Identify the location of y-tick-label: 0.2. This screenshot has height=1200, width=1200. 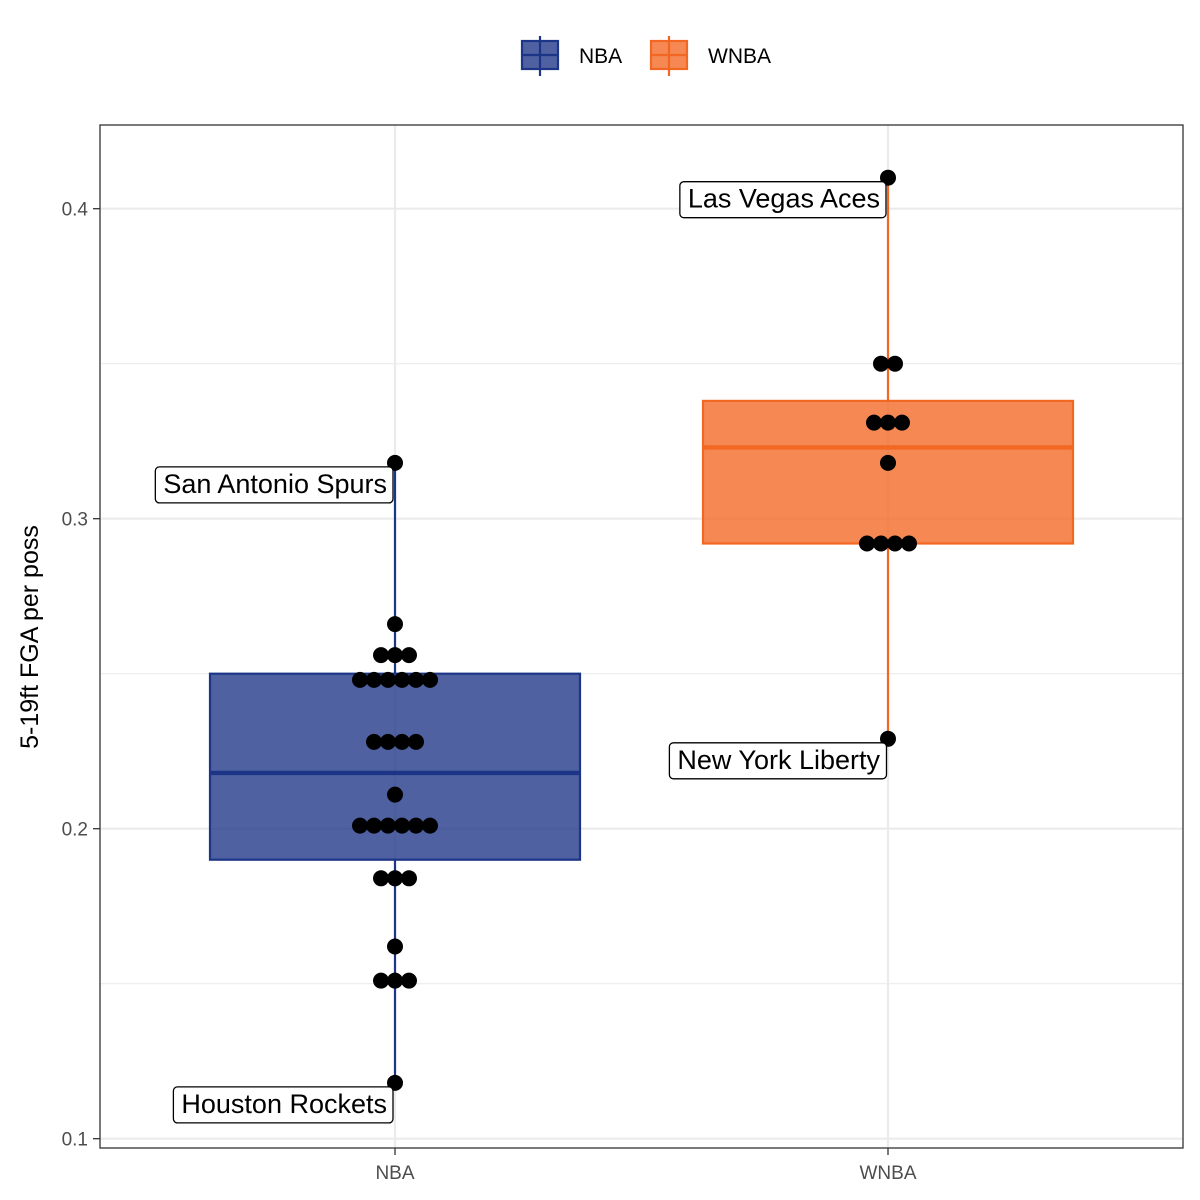
(75, 830).